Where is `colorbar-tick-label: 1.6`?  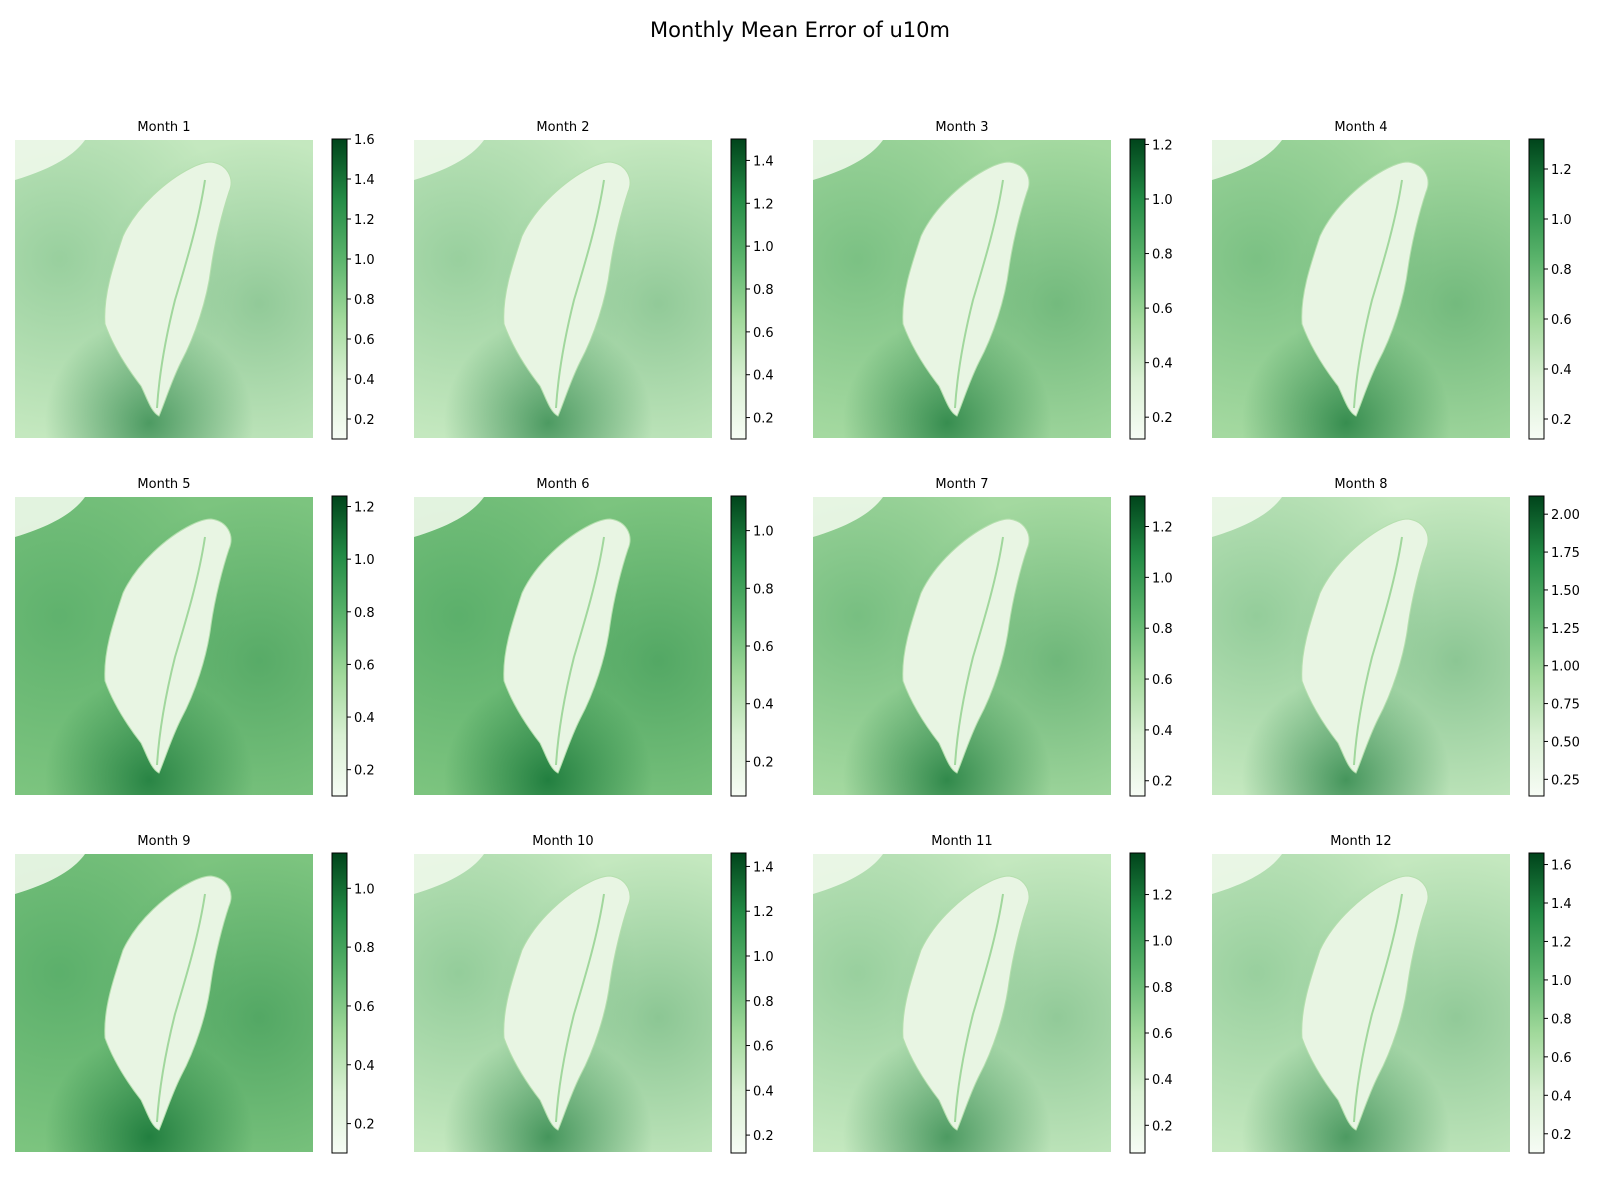 colorbar-tick-label: 1.6 is located at coordinates (364, 140).